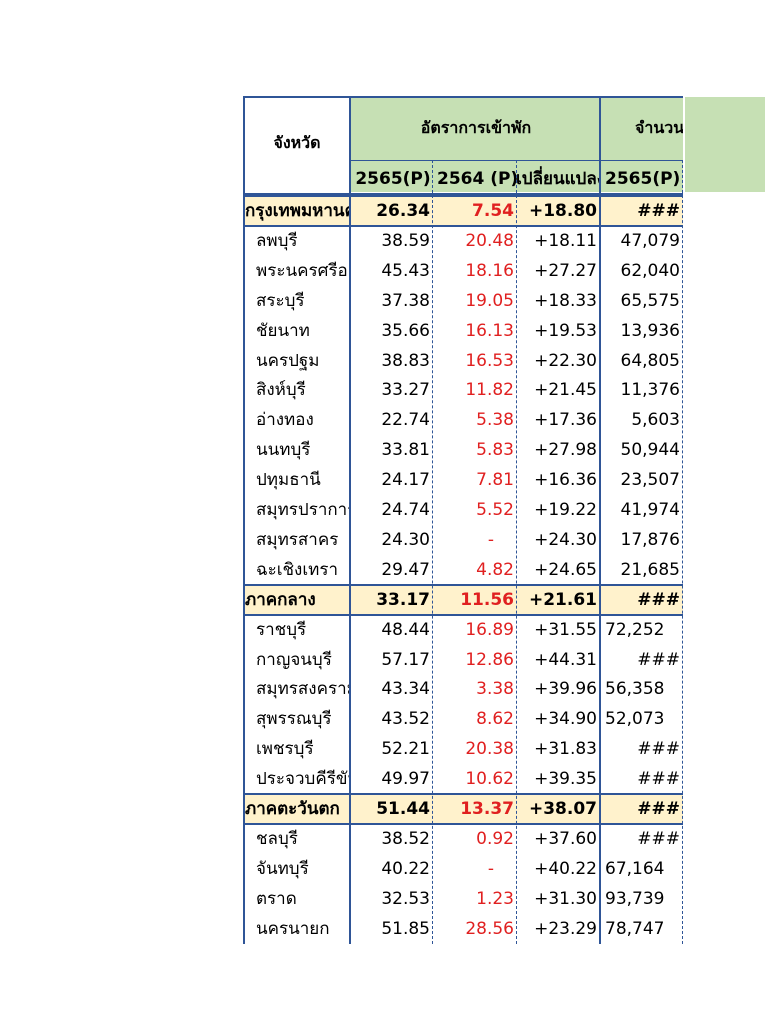 This screenshot has height=1024, width=768. What do you see at coordinates (405, 659) in the screenshot?
I see `occupancy-cell-y2565: 57.17` at bounding box center [405, 659].